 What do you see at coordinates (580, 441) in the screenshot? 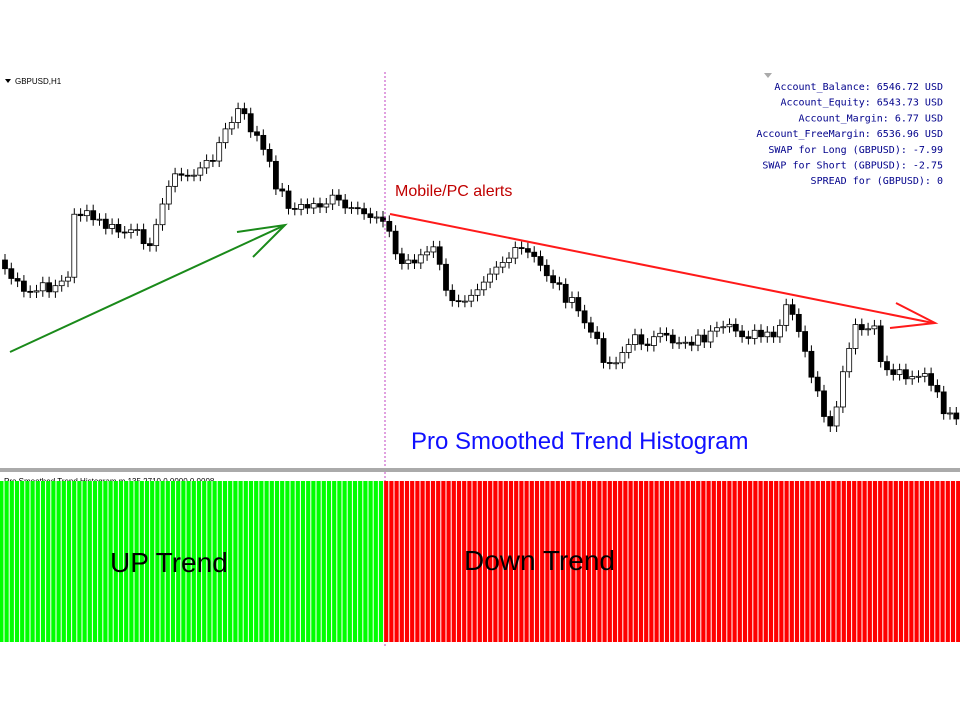
I see `indicator-title: Pro Smoothed Trend Histogram` at bounding box center [580, 441].